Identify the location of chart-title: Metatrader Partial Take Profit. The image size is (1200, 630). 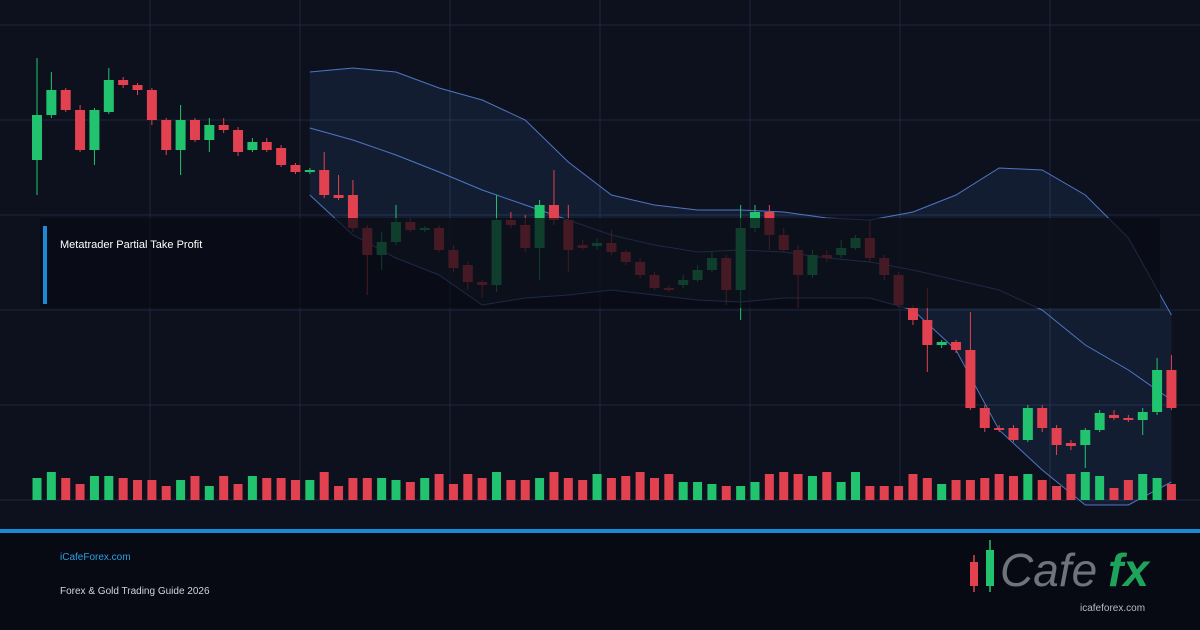
(131, 245).